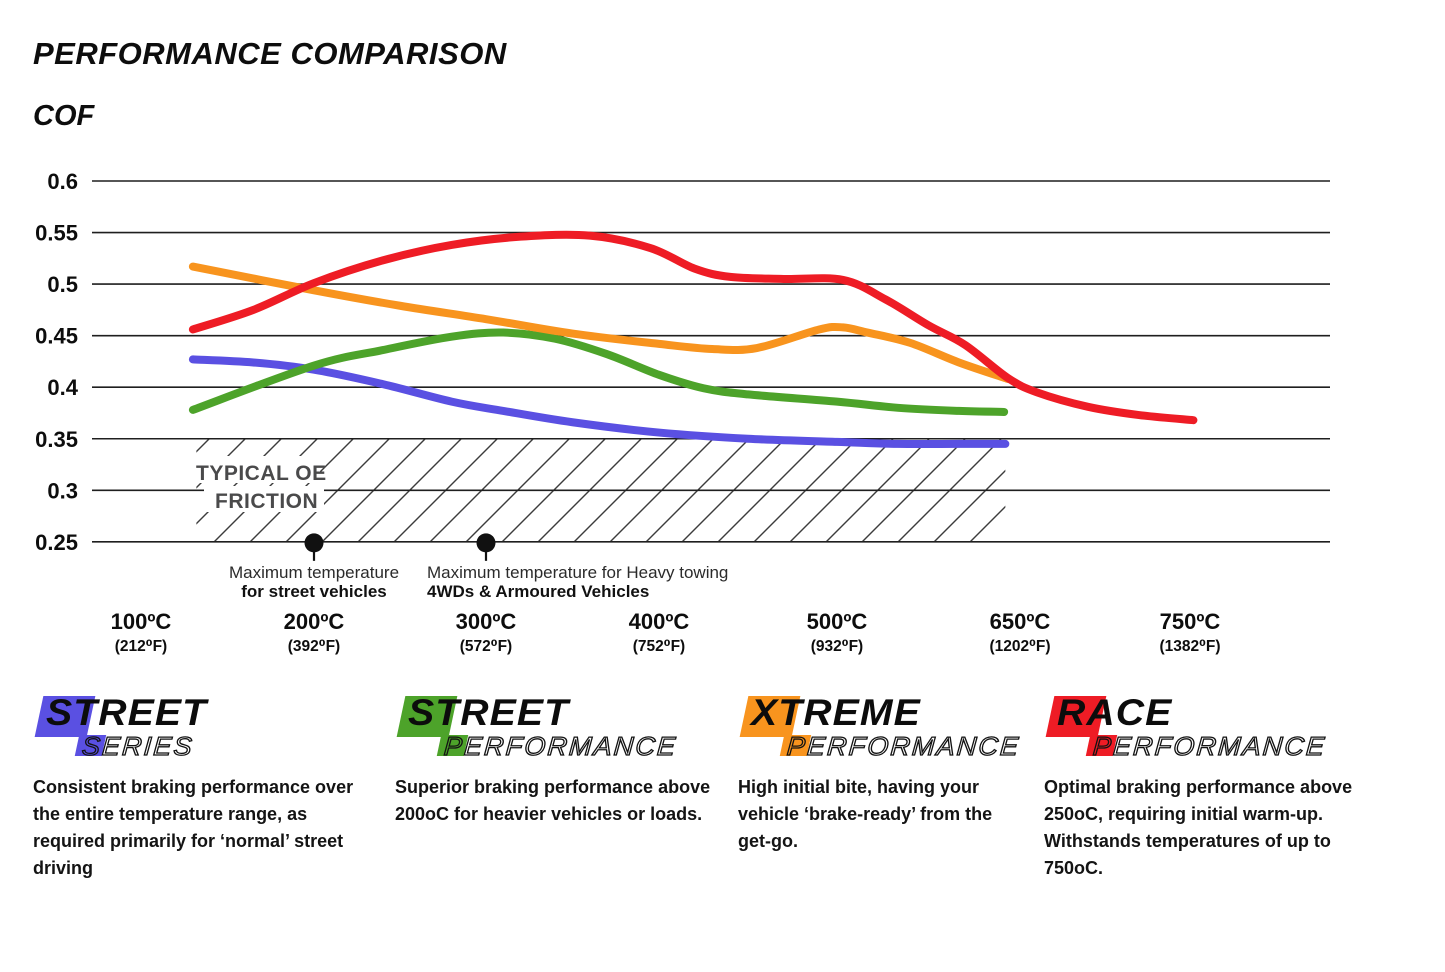 This screenshot has height=972, width=1445. I want to click on x-tick-celsius: 500ºC, so click(837, 621).